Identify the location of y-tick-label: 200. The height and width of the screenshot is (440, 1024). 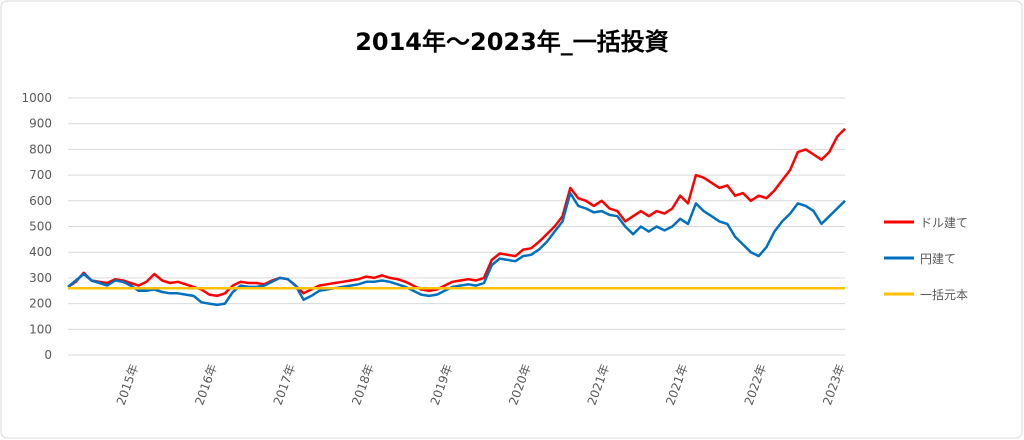
(40, 304).